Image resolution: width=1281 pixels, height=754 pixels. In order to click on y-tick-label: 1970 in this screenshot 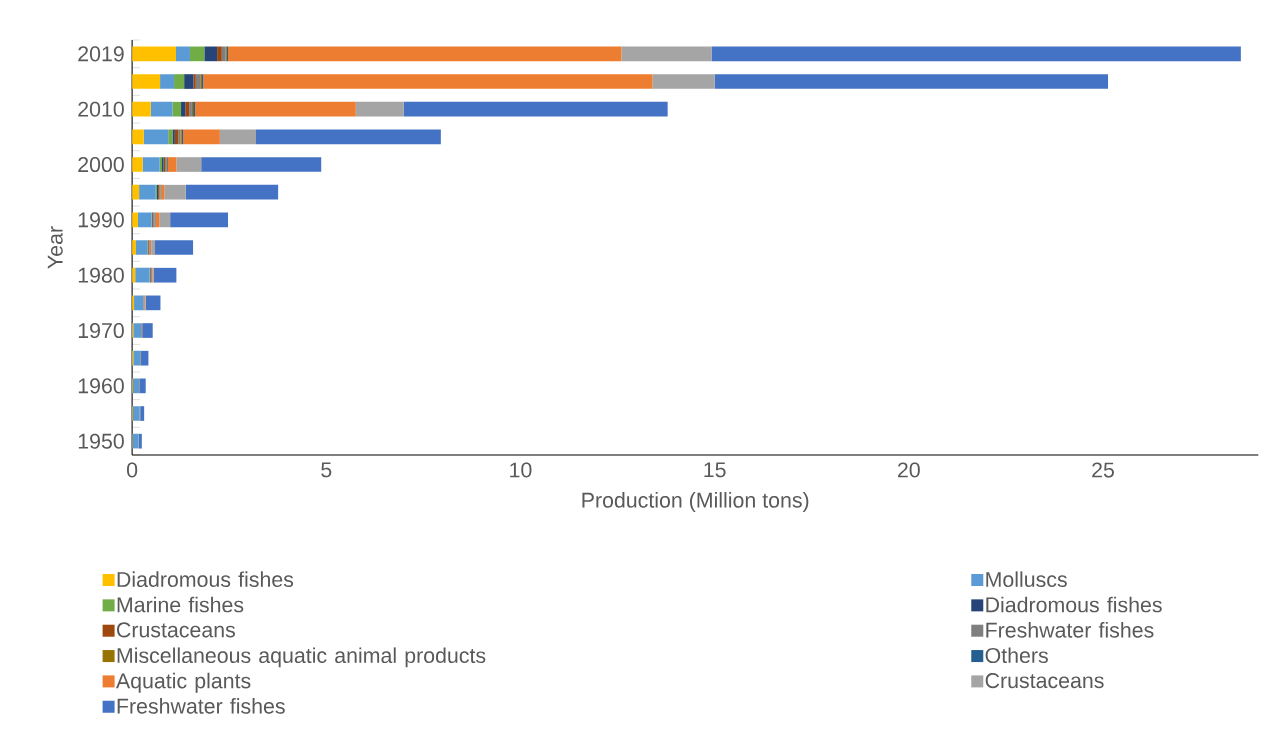, I will do `click(101, 331)`.